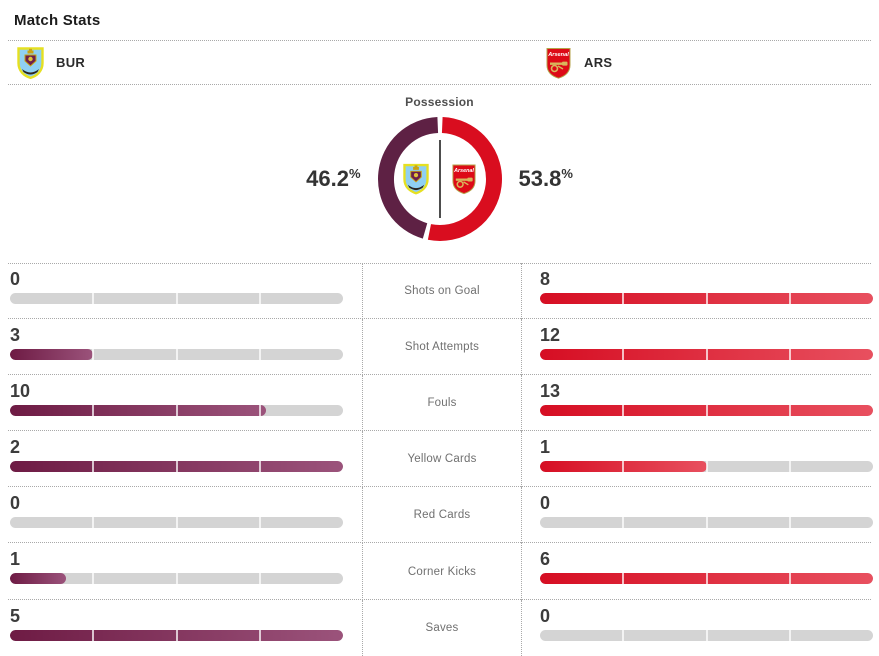 The image size is (879, 656). I want to click on home-team-abbr: BUR, so click(71, 62).